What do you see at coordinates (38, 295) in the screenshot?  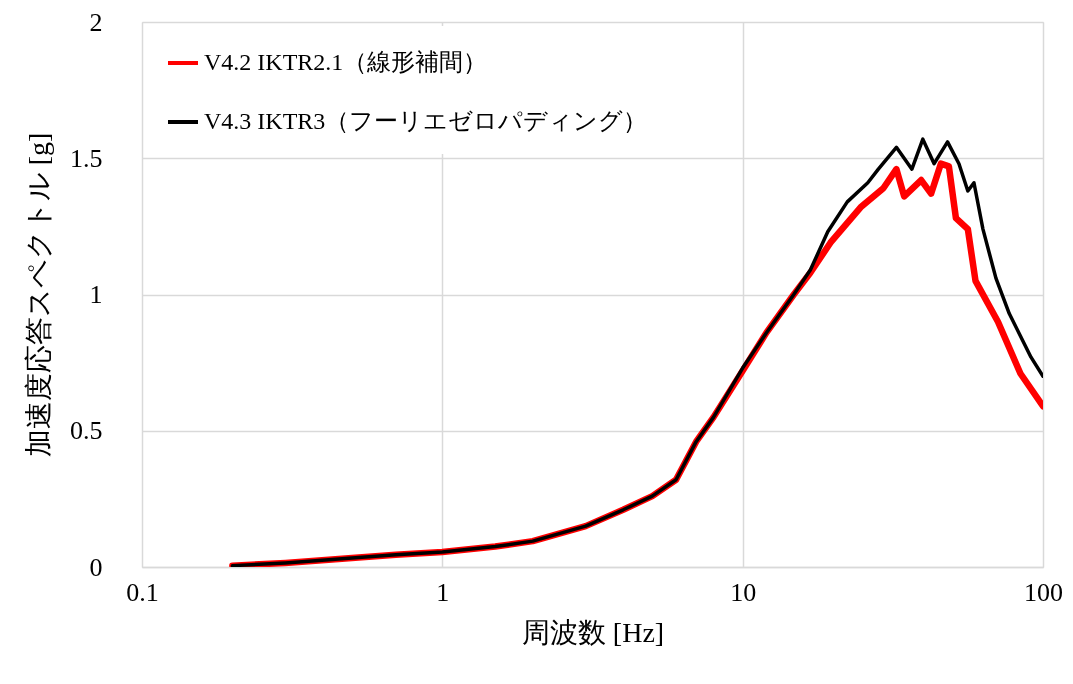 I see `y-axis-title: 加速度応答スペクトル [g]` at bounding box center [38, 295].